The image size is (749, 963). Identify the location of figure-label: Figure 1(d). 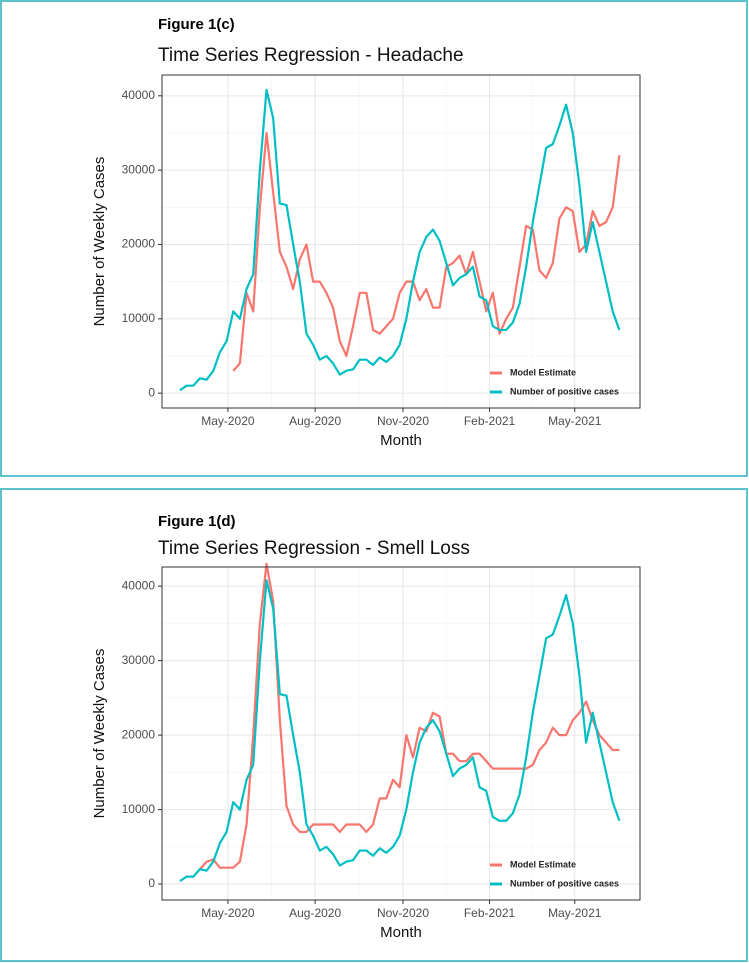
(197, 521).